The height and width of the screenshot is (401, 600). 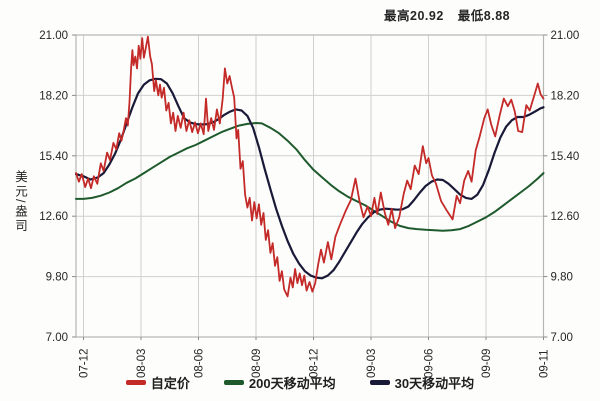 I want to click on high-low-readout: 最高20.92 最低8.88, so click(x=454, y=14).